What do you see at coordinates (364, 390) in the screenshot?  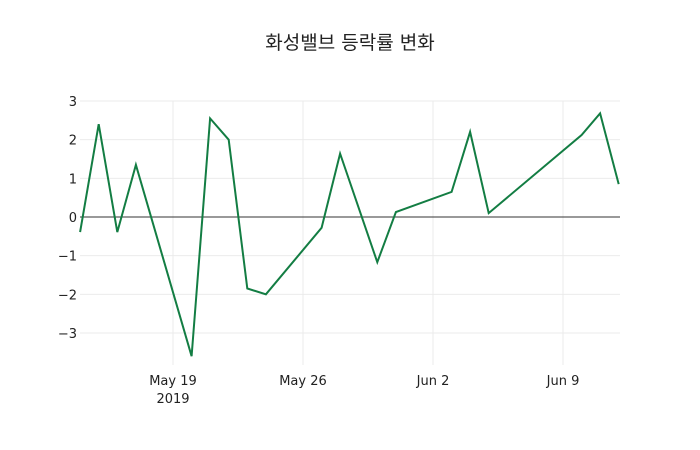 I see `x-axis-ticks: May 19 2019 May 26 Jun 2 Jun 9` at bounding box center [364, 390].